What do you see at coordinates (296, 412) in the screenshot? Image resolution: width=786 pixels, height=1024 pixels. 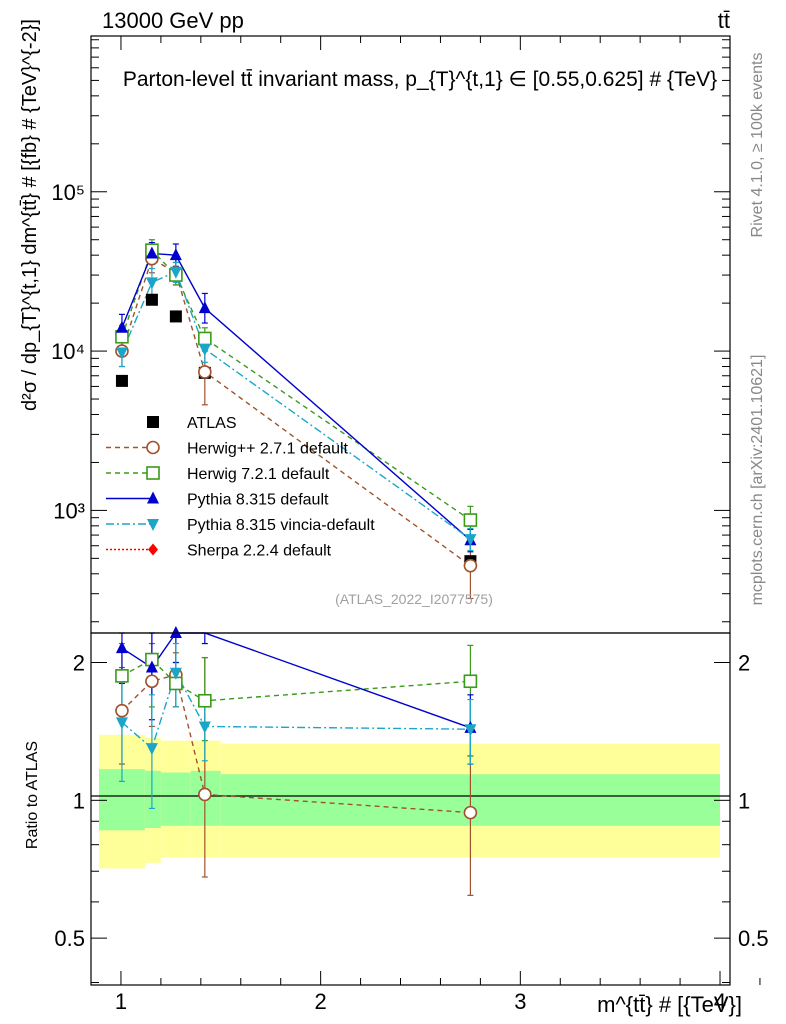 I see `main-herwigpp-line` at bounding box center [296, 412].